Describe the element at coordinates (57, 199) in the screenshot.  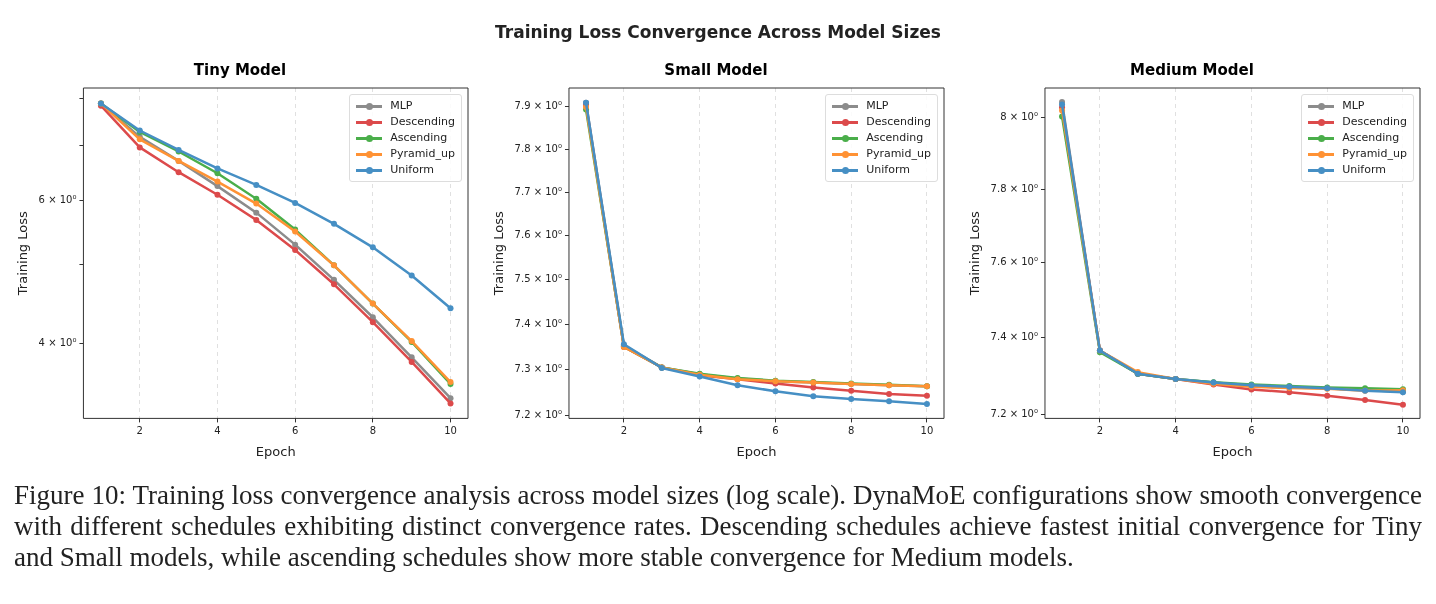
I see `y-tick-label: 6 × 10⁰` at that location.